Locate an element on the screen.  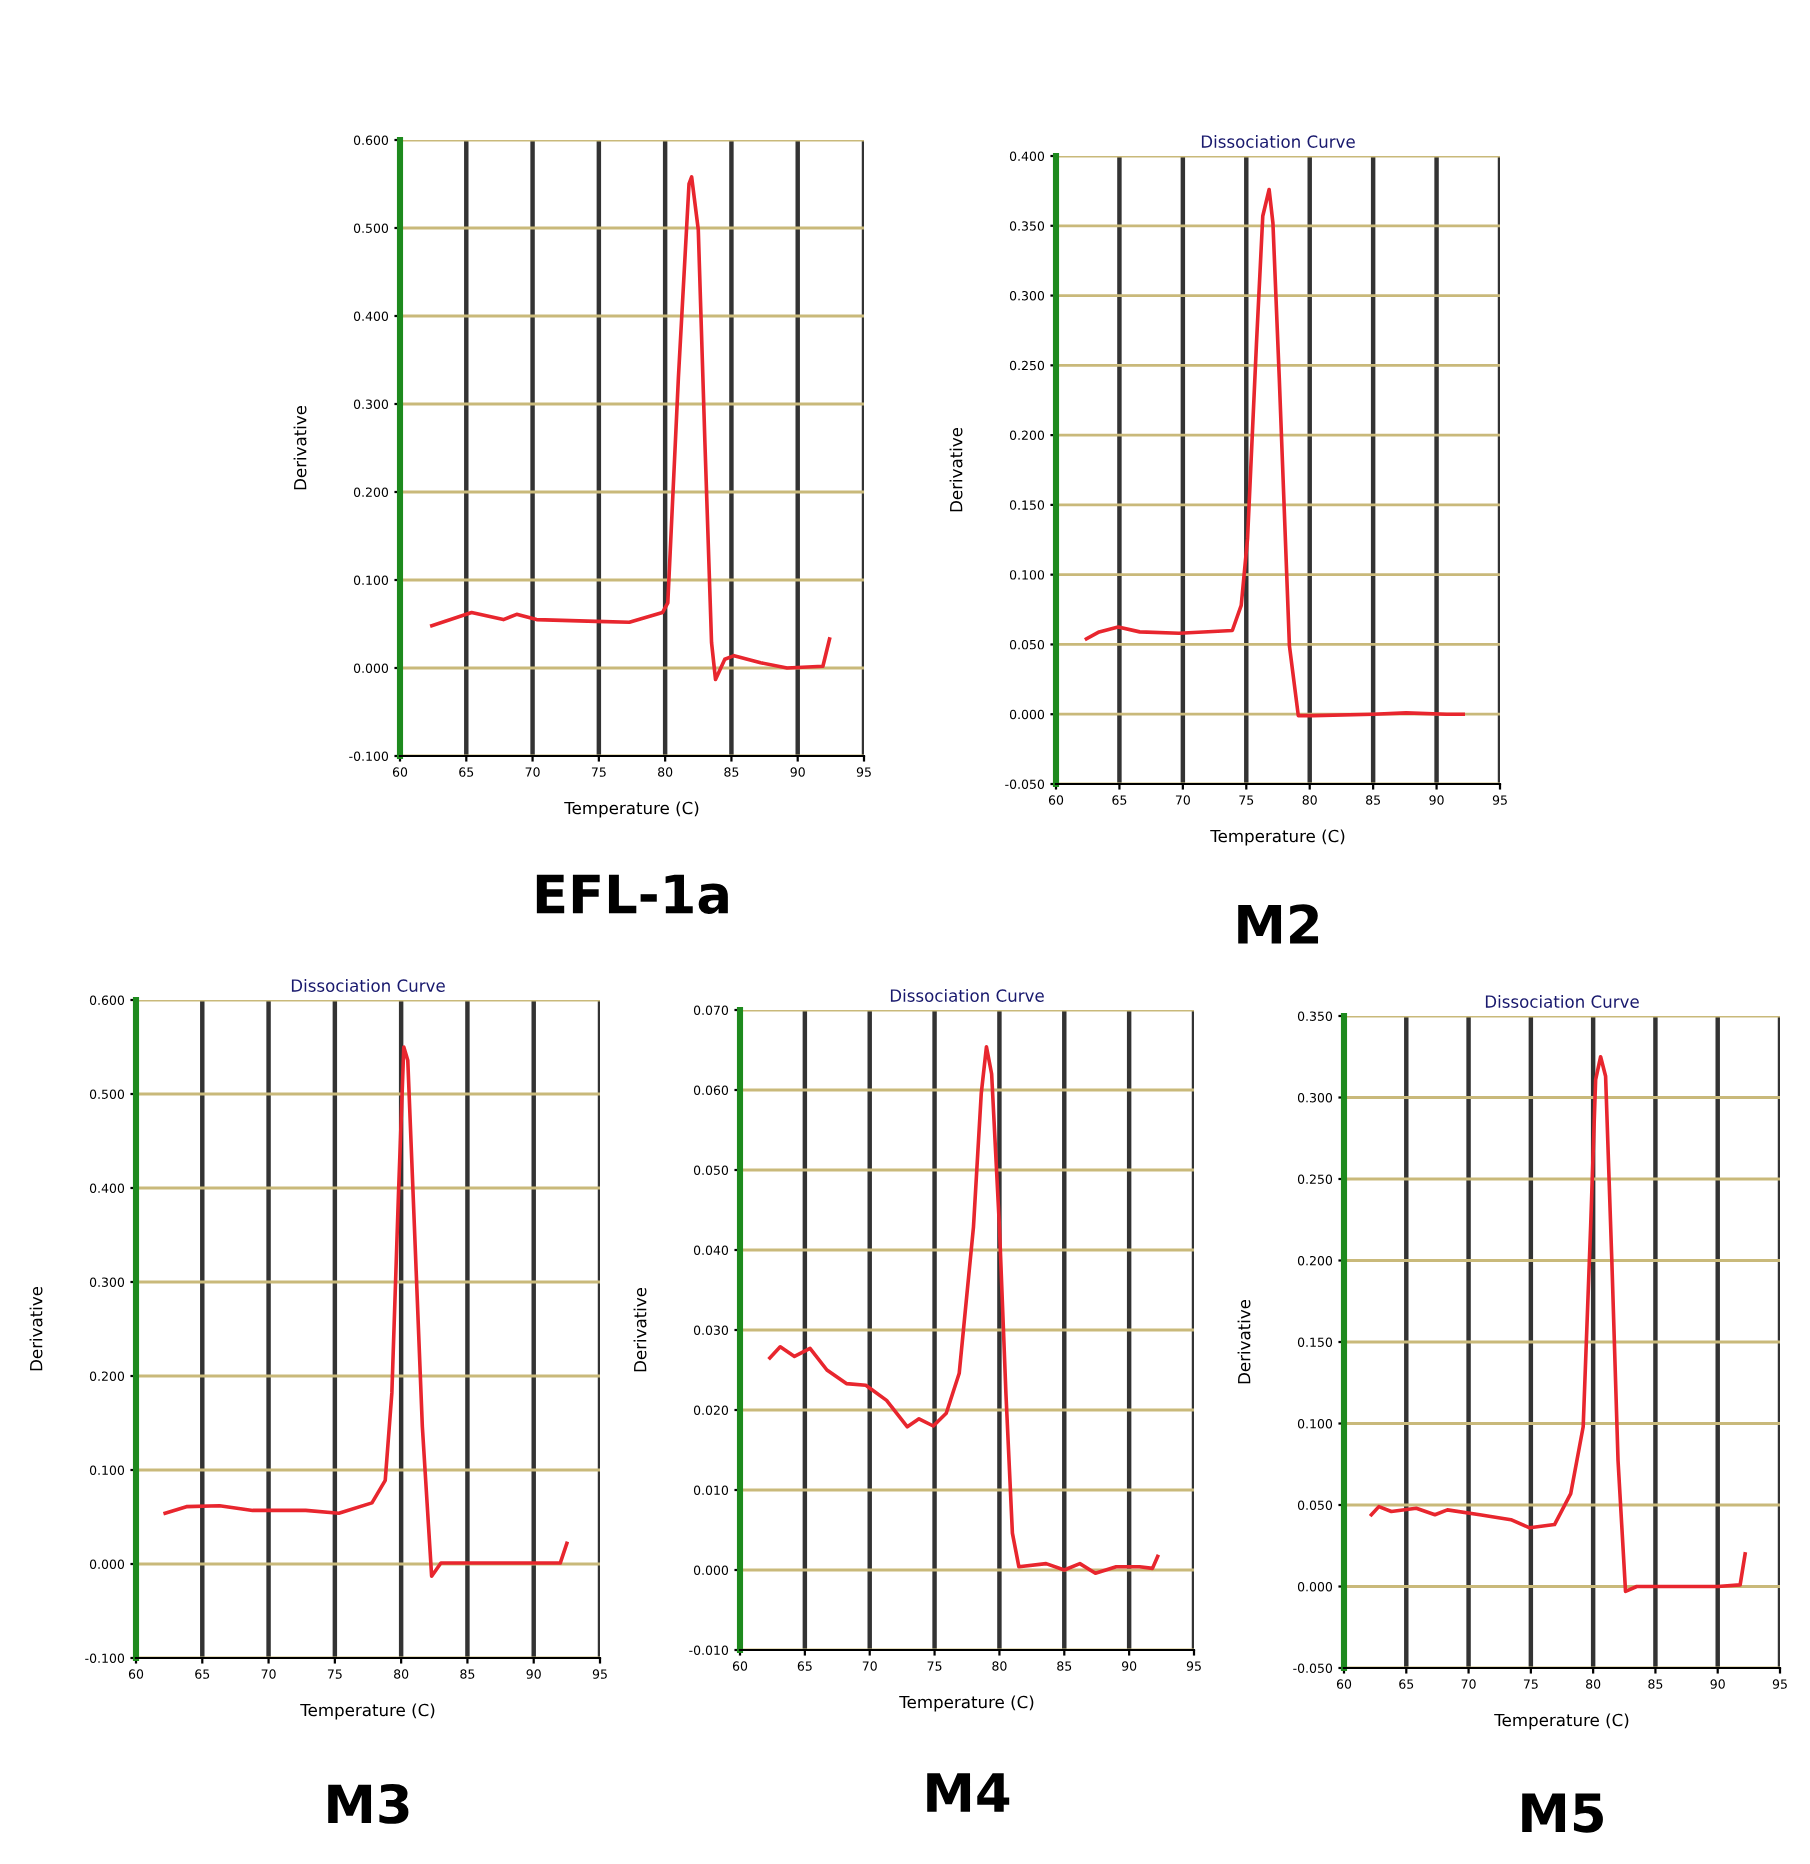
text: EFL-1a is located at coordinates (632, 894).